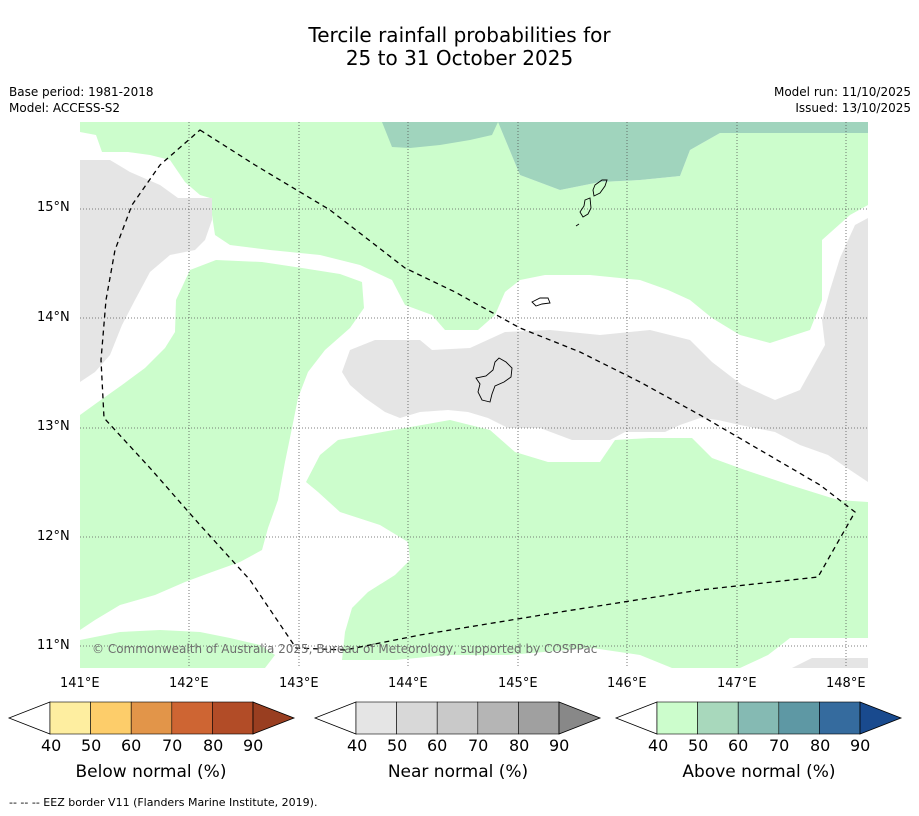 The width and height of the screenshot is (919, 816). What do you see at coordinates (459, 58) in the screenshot?
I see `title-line-2: 25 to 31 October 2025` at bounding box center [459, 58].